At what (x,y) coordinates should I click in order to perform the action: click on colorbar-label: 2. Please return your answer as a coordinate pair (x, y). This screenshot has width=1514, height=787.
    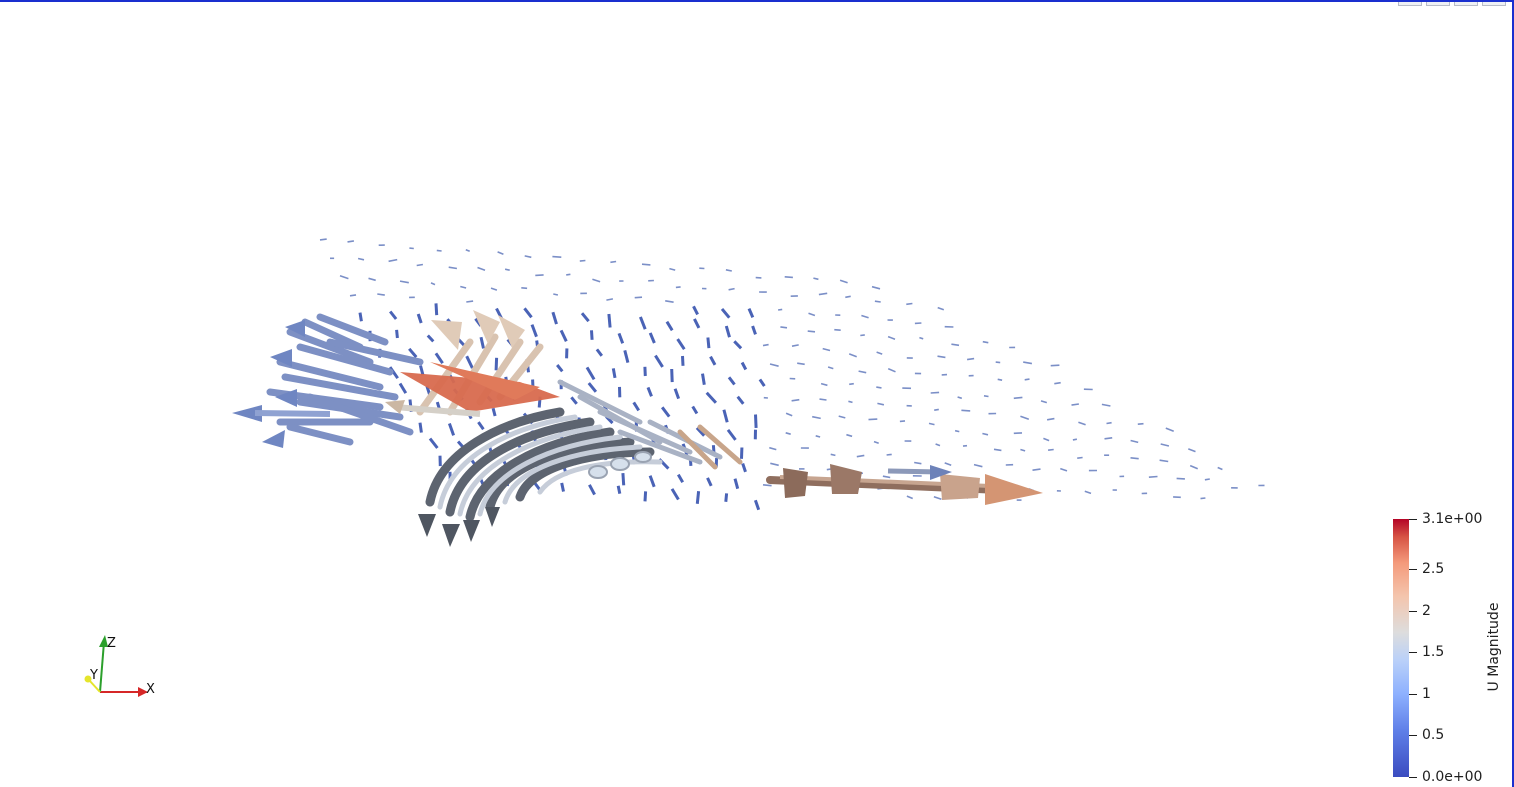
    Looking at the image, I should click on (1426, 611).